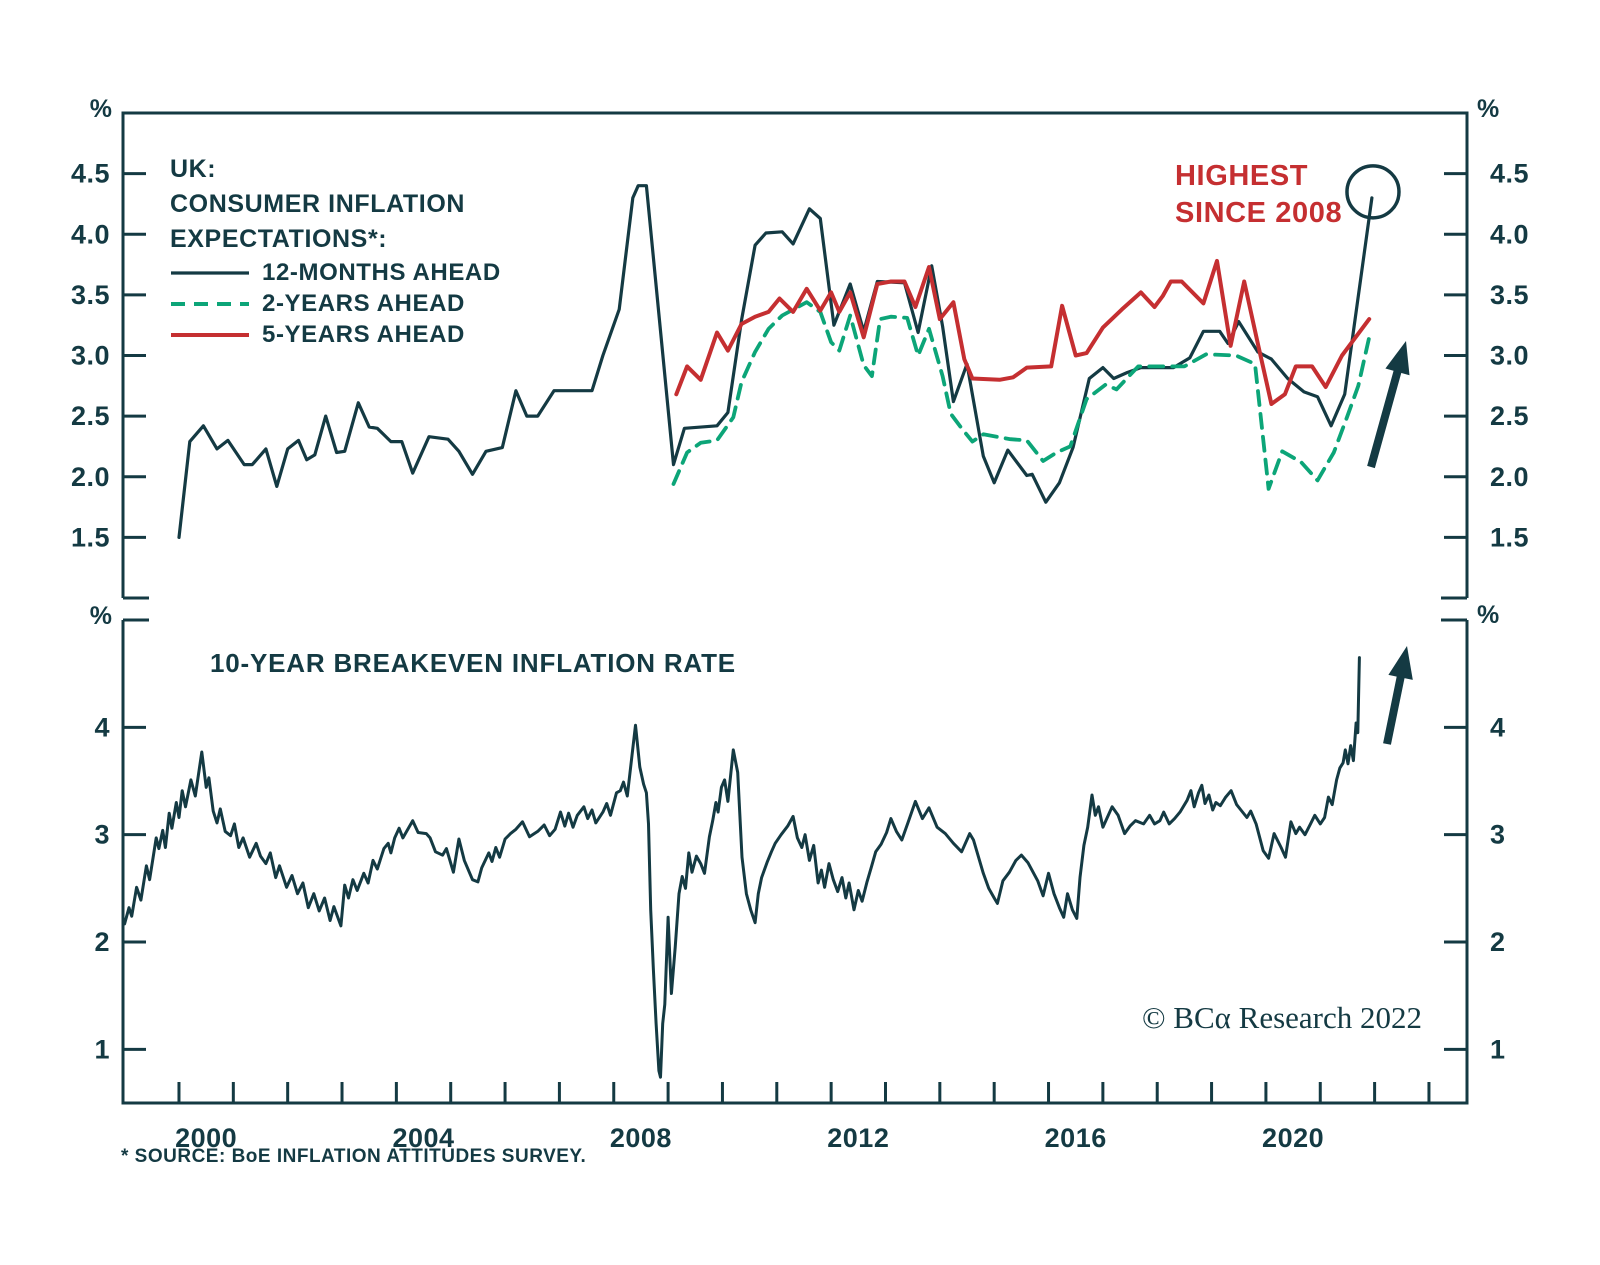 This screenshot has height=1265, width=1600. I want to click on legend-item-5-years: 5-YEARS AHEAD, so click(335, 334).